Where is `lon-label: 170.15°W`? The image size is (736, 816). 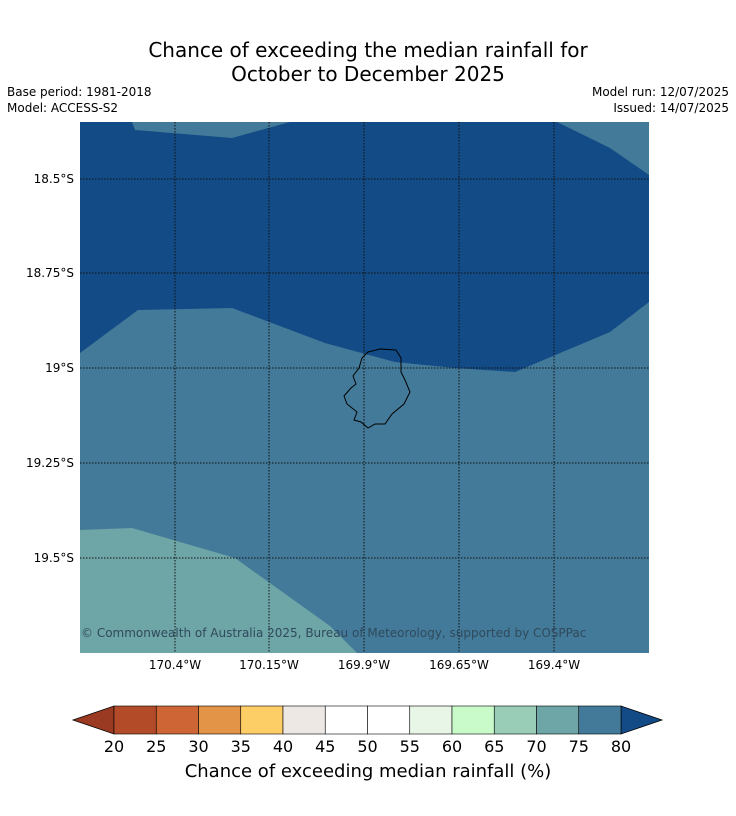 lon-label: 170.15°W is located at coordinates (269, 665).